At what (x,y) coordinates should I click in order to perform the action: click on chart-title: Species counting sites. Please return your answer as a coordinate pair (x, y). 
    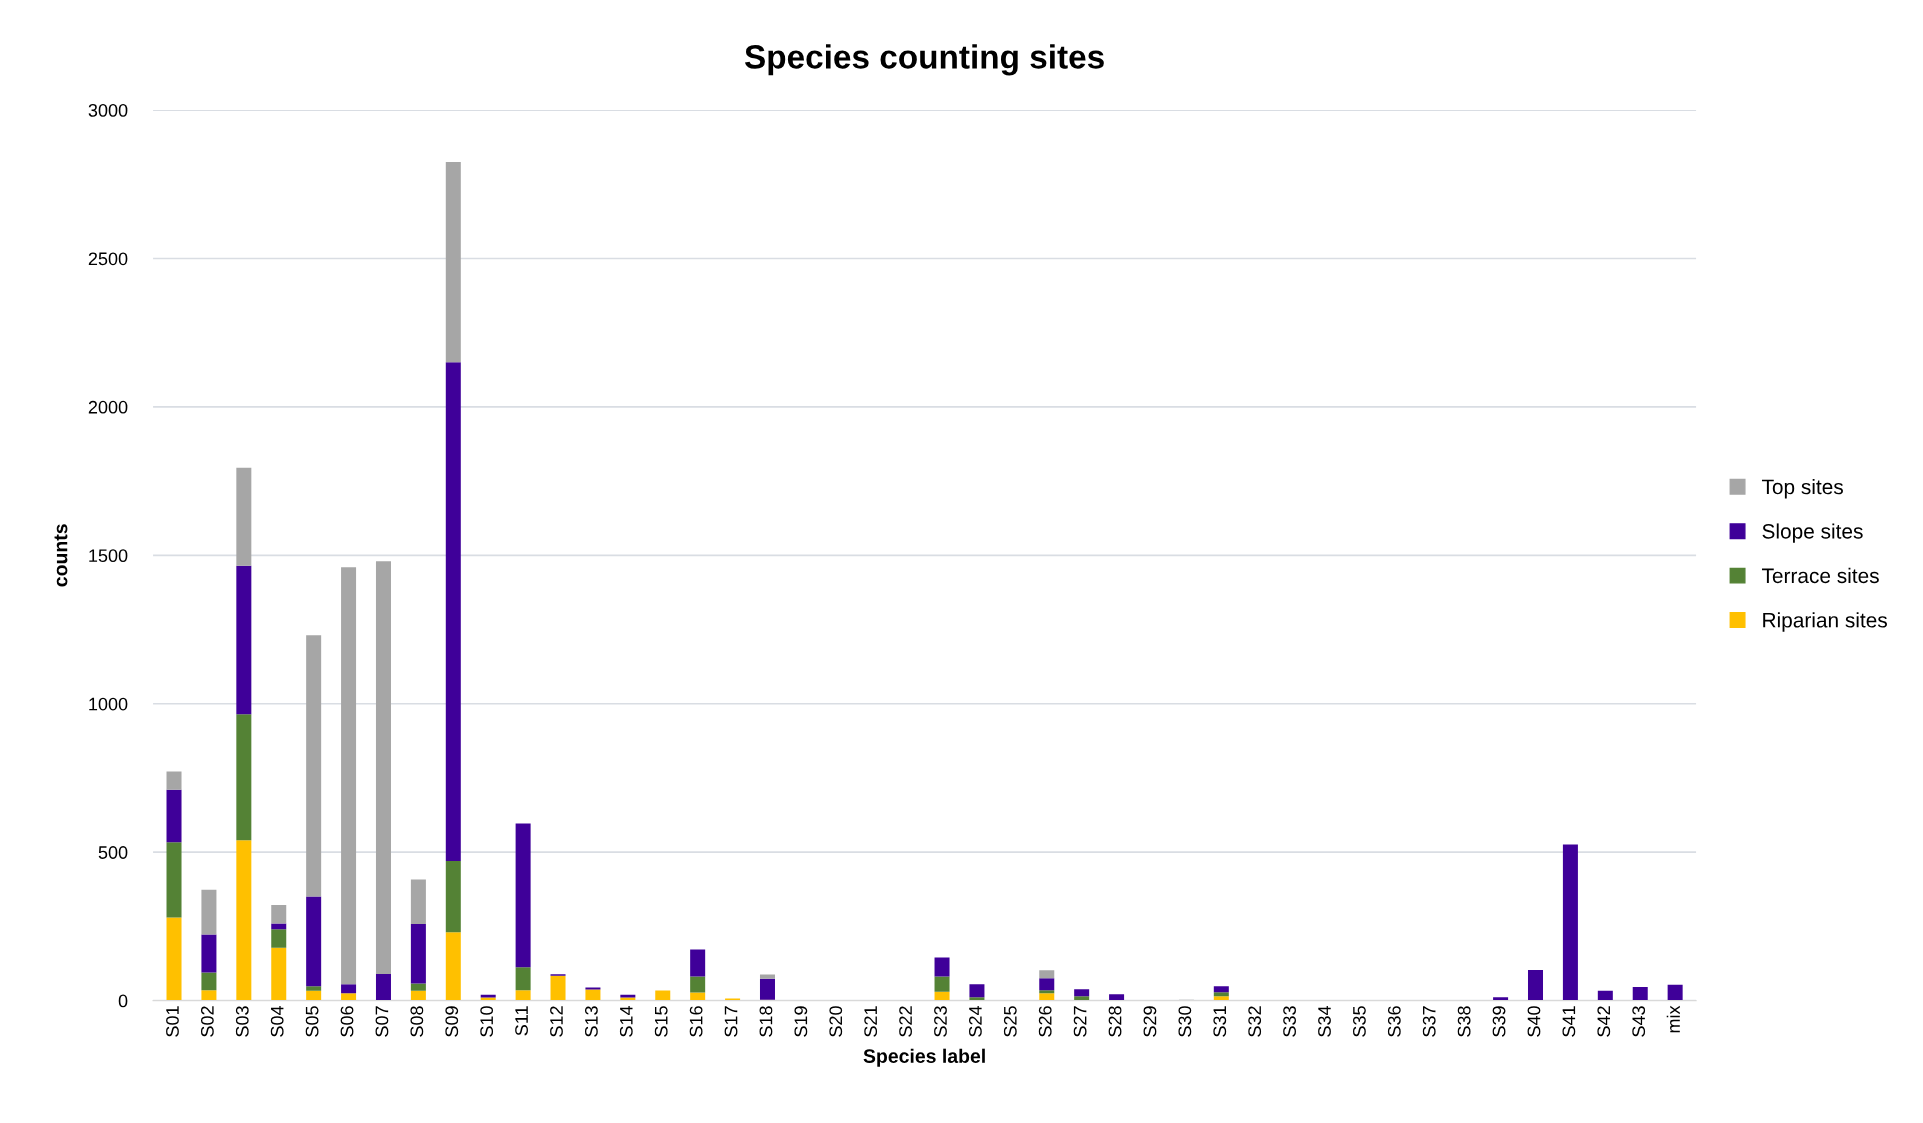
    Looking at the image, I should click on (924, 60).